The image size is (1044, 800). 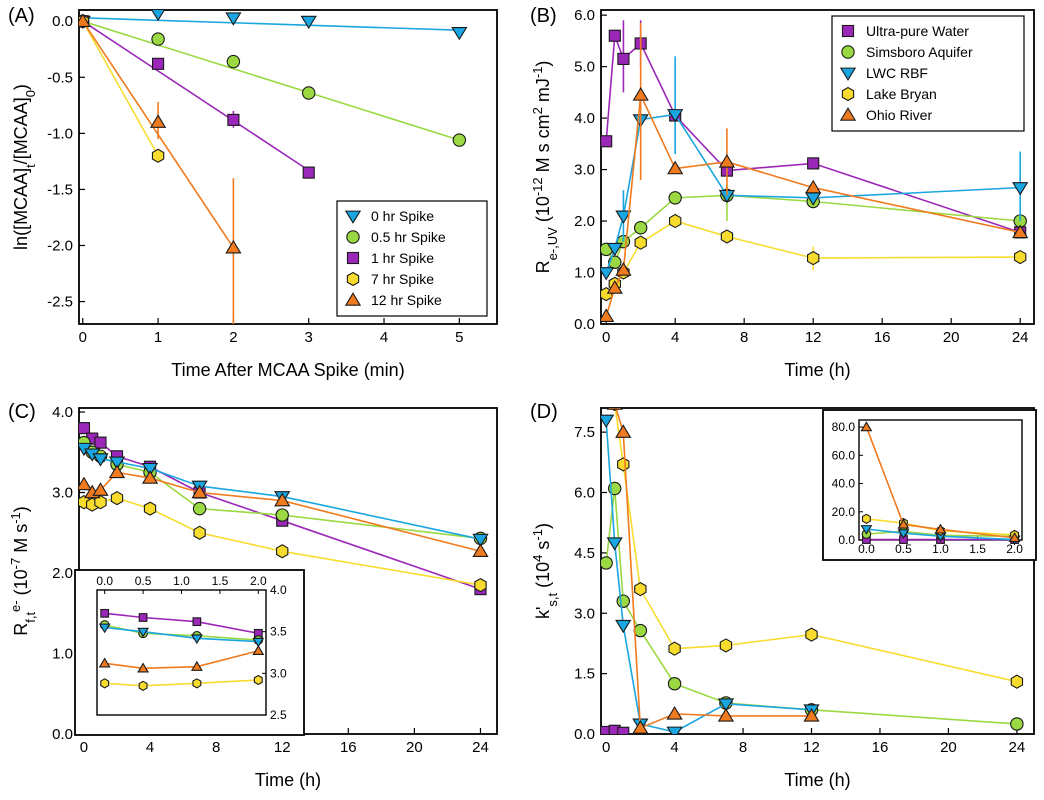 What do you see at coordinates (552, 599) in the screenshot?
I see `y-axis-label-part: s,t` at bounding box center [552, 599].